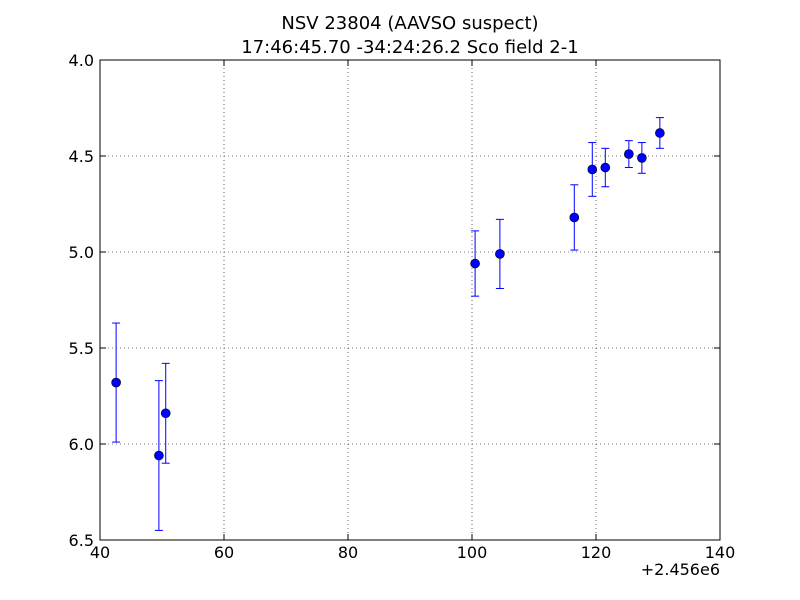  I want to click on y-tick-label: 4.0, so click(81, 60).